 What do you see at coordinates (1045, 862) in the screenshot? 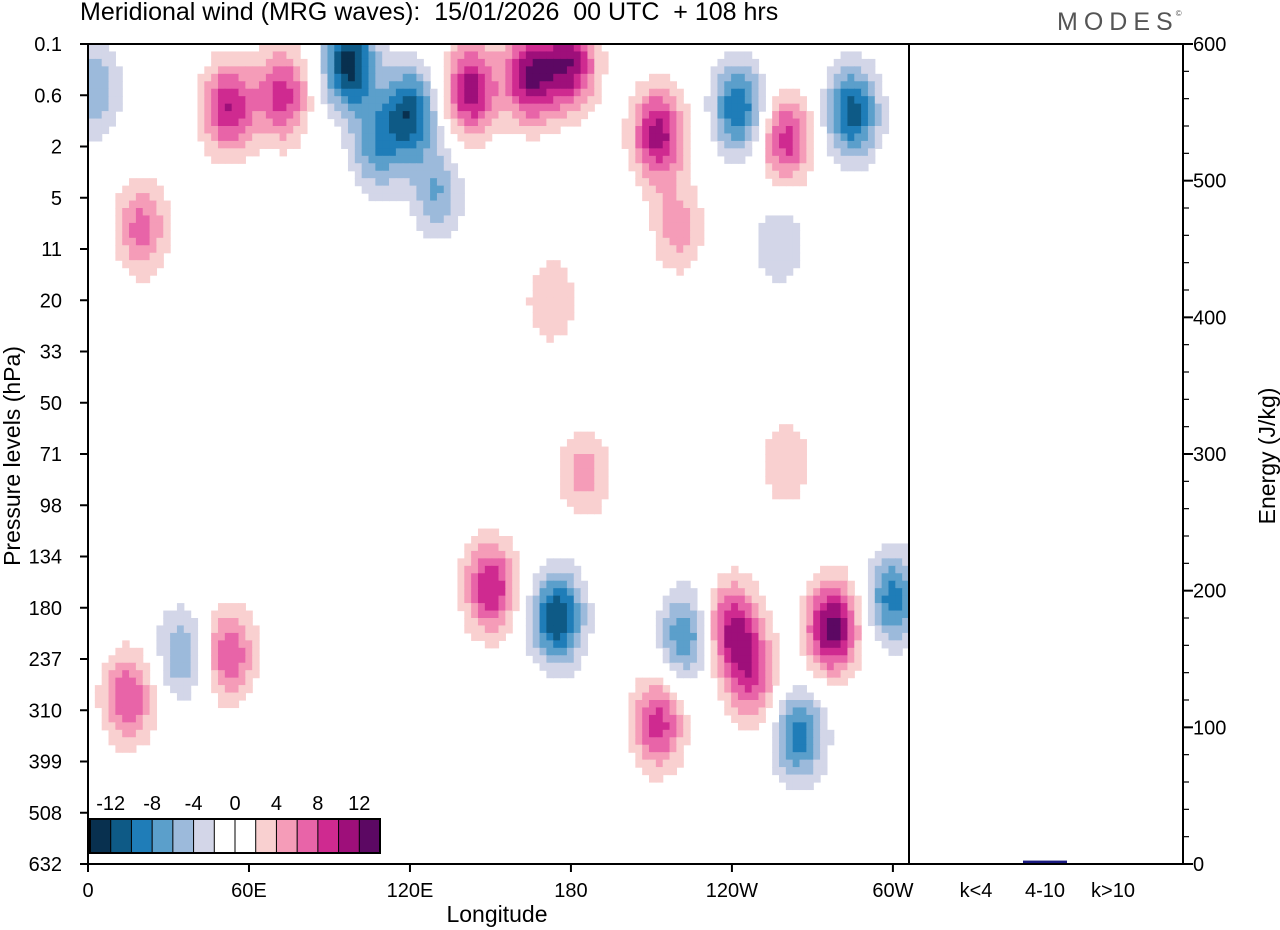
I see `energy-bar` at bounding box center [1045, 862].